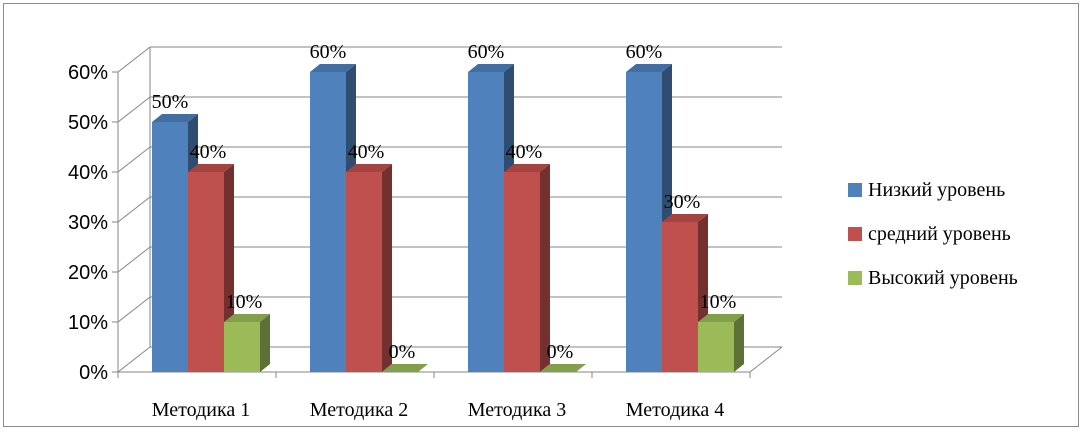  What do you see at coordinates (88, 123) in the screenshot?
I see `y-tick-label: 50%` at bounding box center [88, 123].